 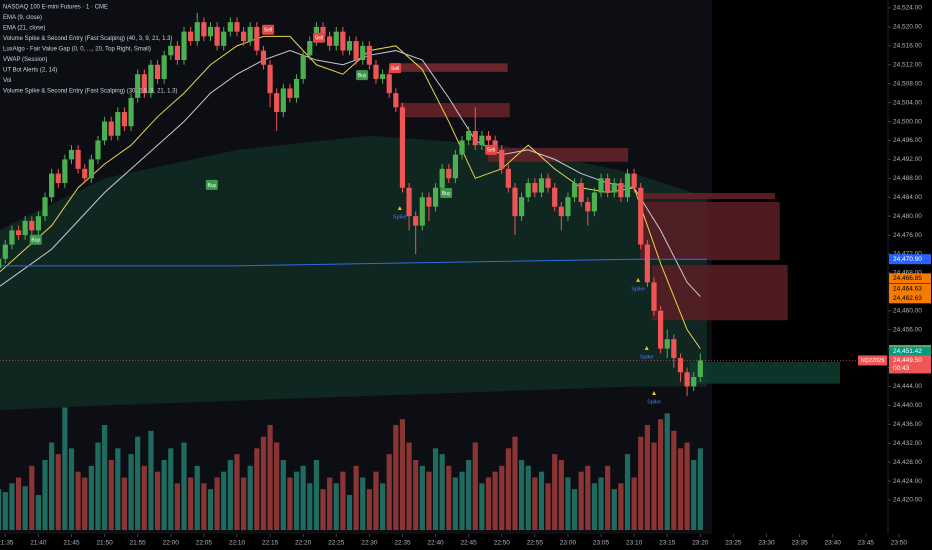 I want to click on x-tick-label: 22:45, so click(x=469, y=543).